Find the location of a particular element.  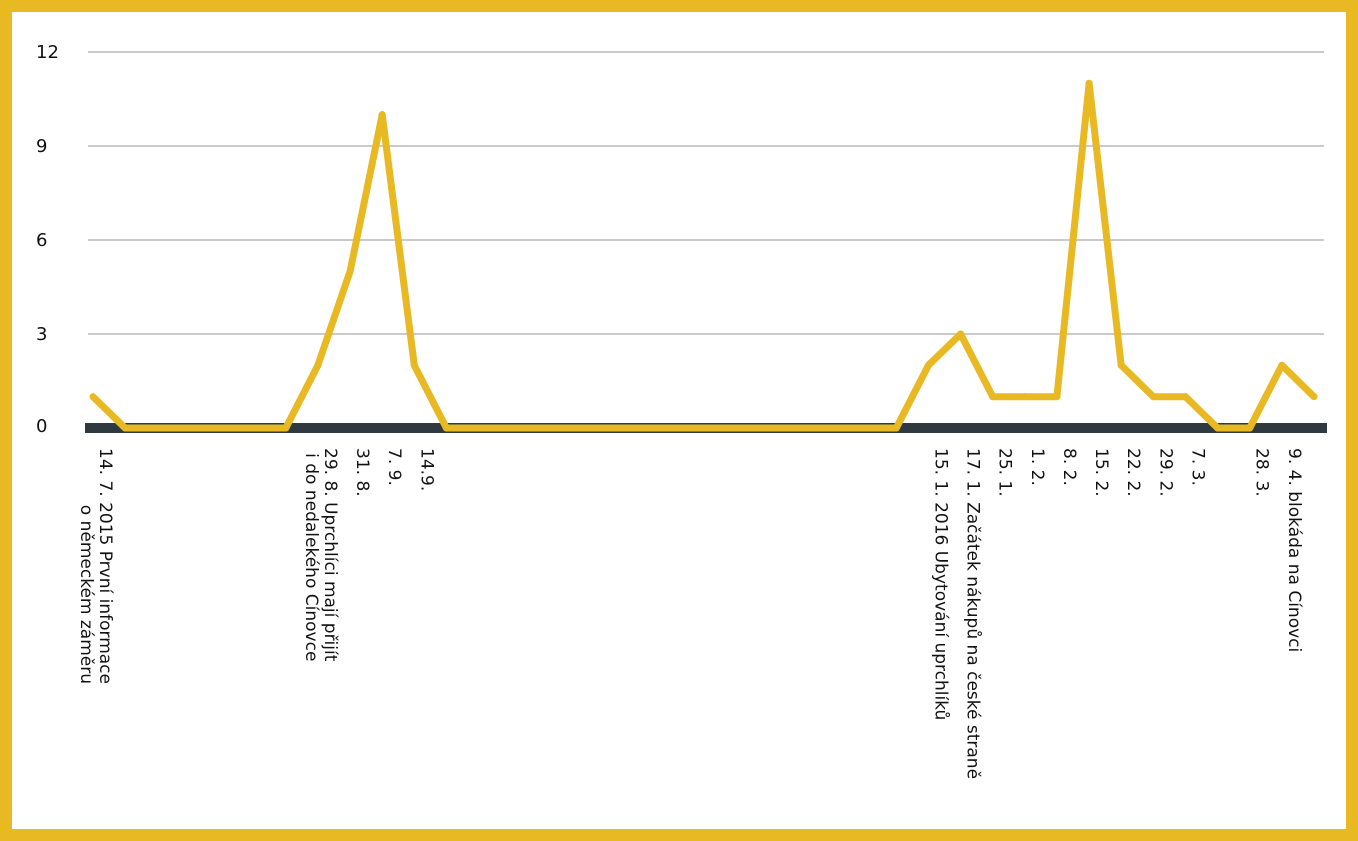

x-tick-label-group-32: 22. 2. is located at coordinates (1133, 472).